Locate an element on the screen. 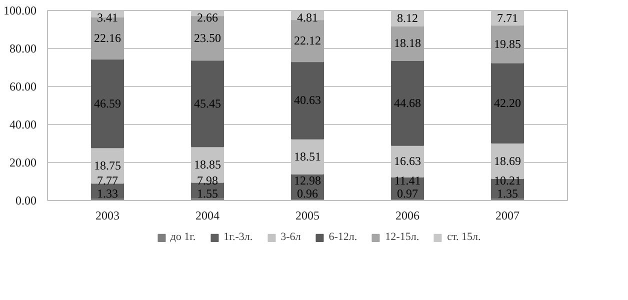  legend-label: 3-6л is located at coordinates (290, 237).